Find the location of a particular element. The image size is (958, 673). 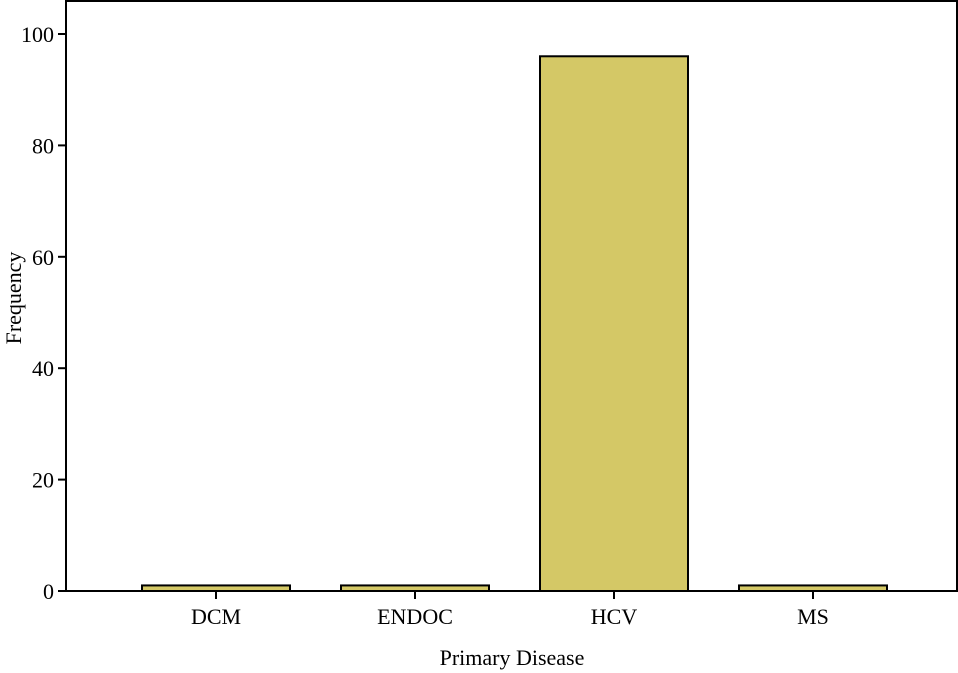

bar-dcm is located at coordinates (216, 588).